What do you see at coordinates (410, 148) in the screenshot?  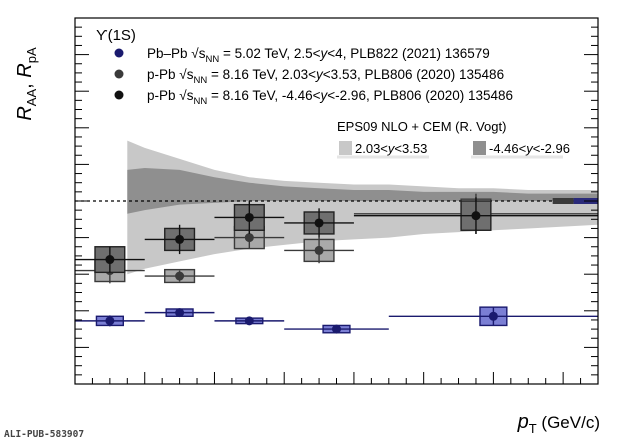 I see `model-legend-part: <3.53` at bounding box center [410, 148].